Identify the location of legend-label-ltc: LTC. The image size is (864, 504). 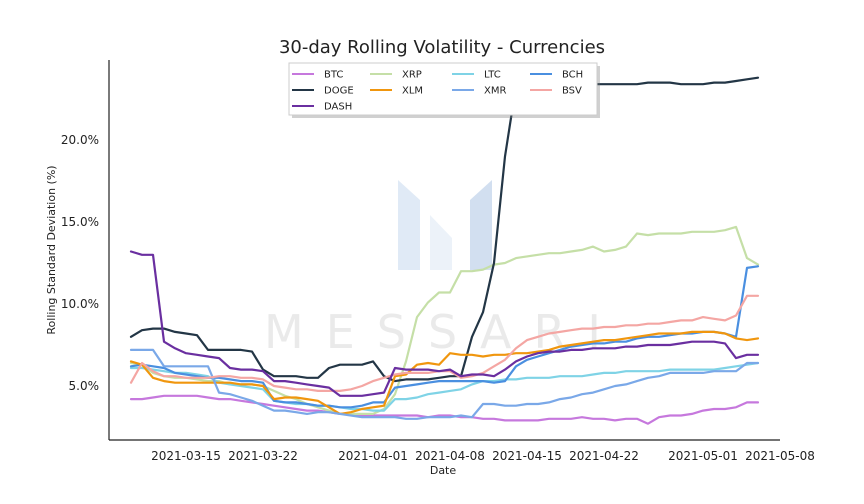
(492, 75).